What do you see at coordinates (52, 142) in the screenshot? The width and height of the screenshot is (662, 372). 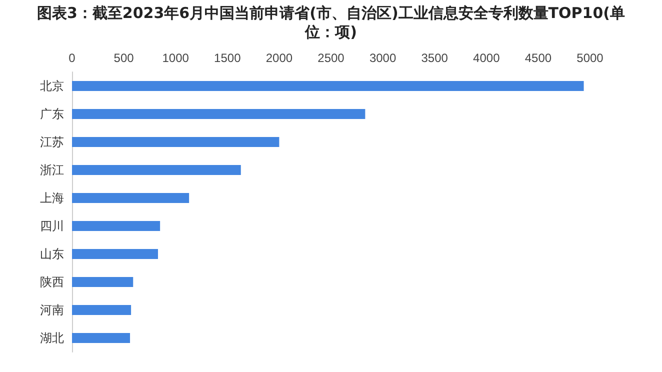 I see `y-tick-label: 江苏` at bounding box center [52, 142].